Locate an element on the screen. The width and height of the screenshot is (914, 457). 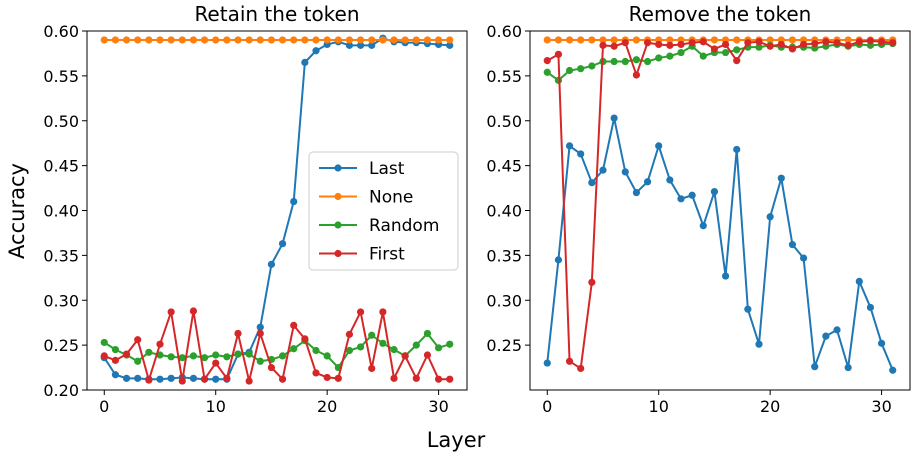
x-tick-label: 0 is located at coordinates (104, 406).